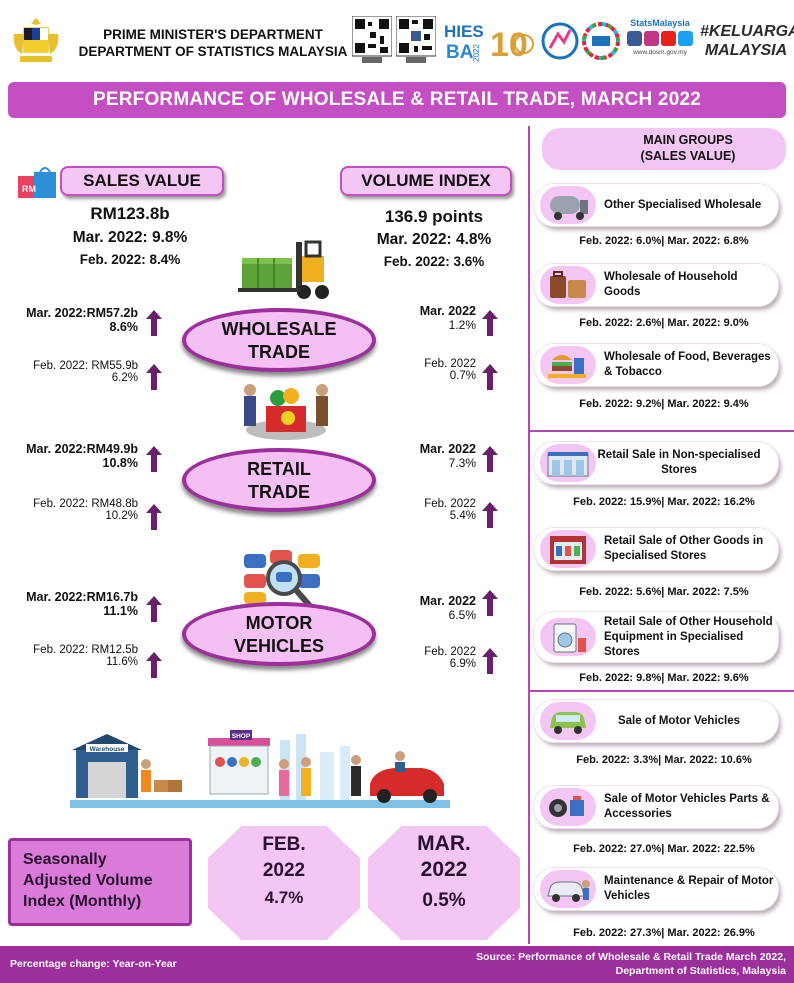 Image resolution: width=794 pixels, height=983 pixels. Describe the element at coordinates (279, 469) in the screenshot. I see `sector-name-line1: RETAIL` at that location.